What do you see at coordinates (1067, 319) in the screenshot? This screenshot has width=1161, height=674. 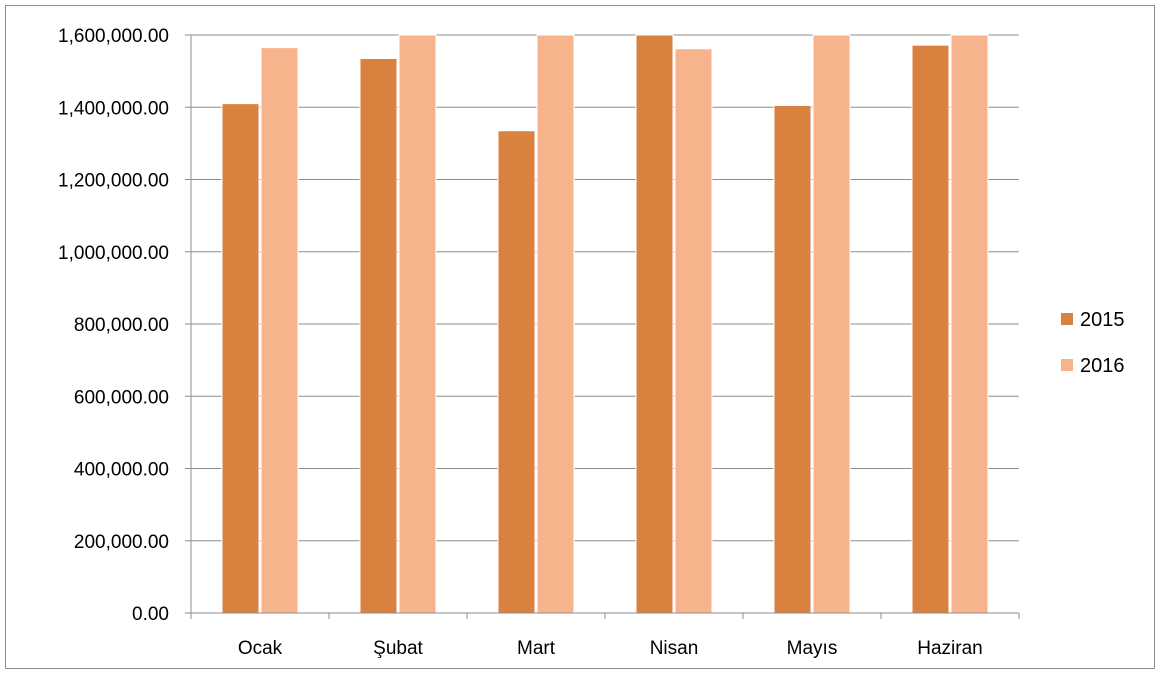 I see `legend-swatch-2015` at bounding box center [1067, 319].